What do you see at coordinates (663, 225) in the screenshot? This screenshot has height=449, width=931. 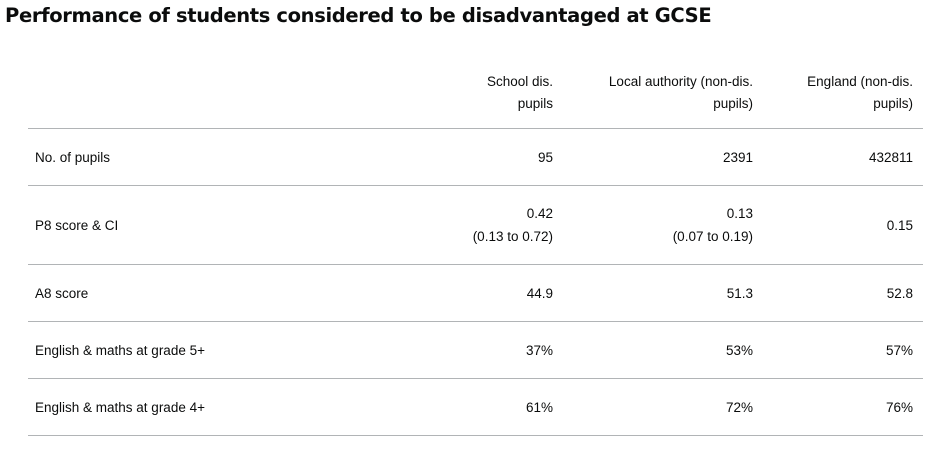 I see `cell-local-authority: 0.13 (0.07 to 0.19)` at bounding box center [663, 225].